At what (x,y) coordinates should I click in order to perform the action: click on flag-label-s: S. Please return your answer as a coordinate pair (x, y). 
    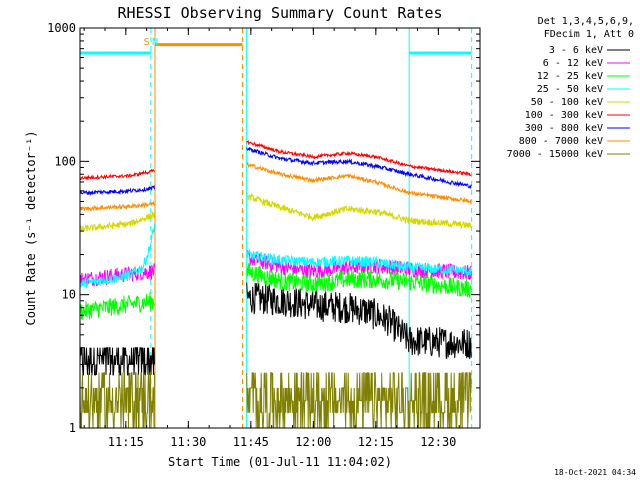
    Looking at the image, I should click on (147, 42).